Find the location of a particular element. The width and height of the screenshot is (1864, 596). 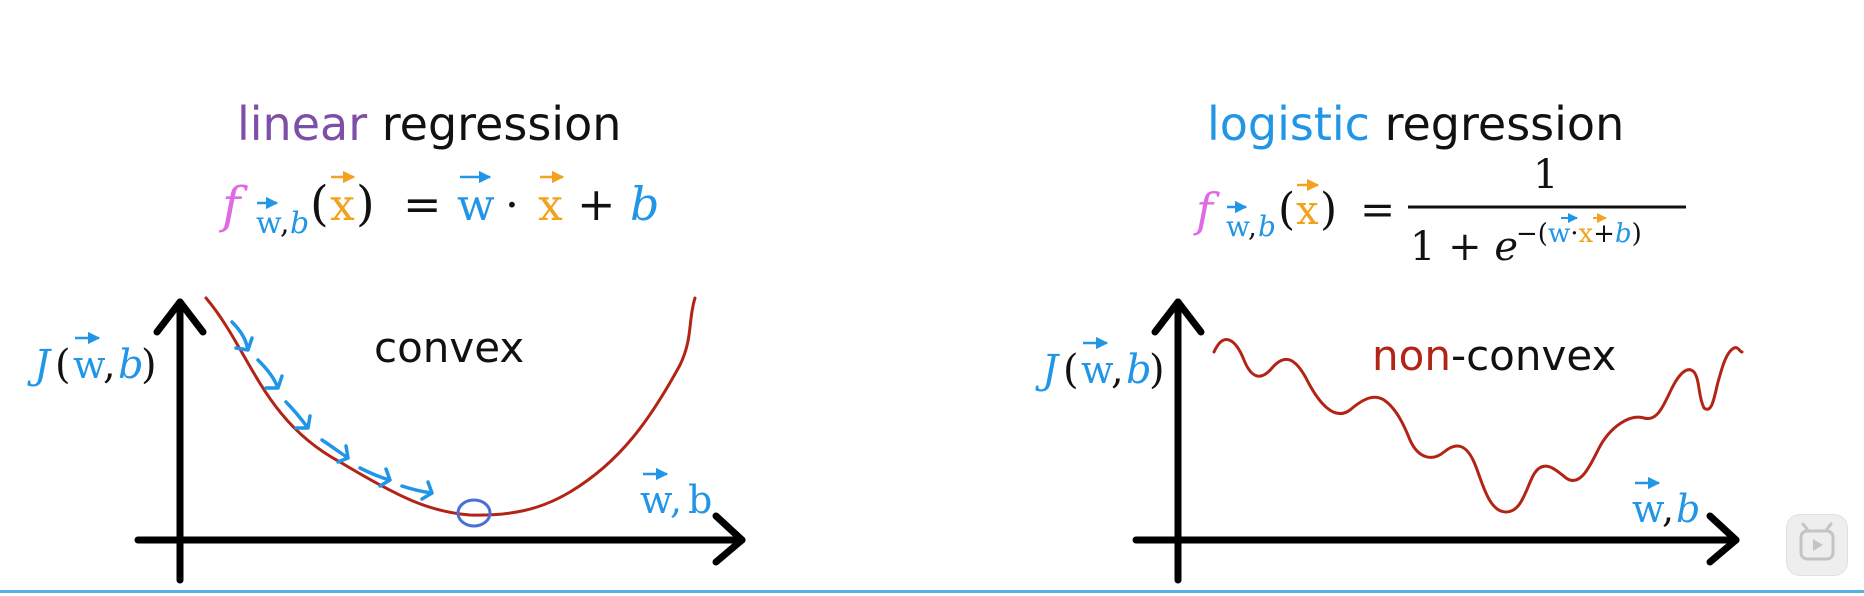

left-formula-b: b is located at coordinates (644, 204).